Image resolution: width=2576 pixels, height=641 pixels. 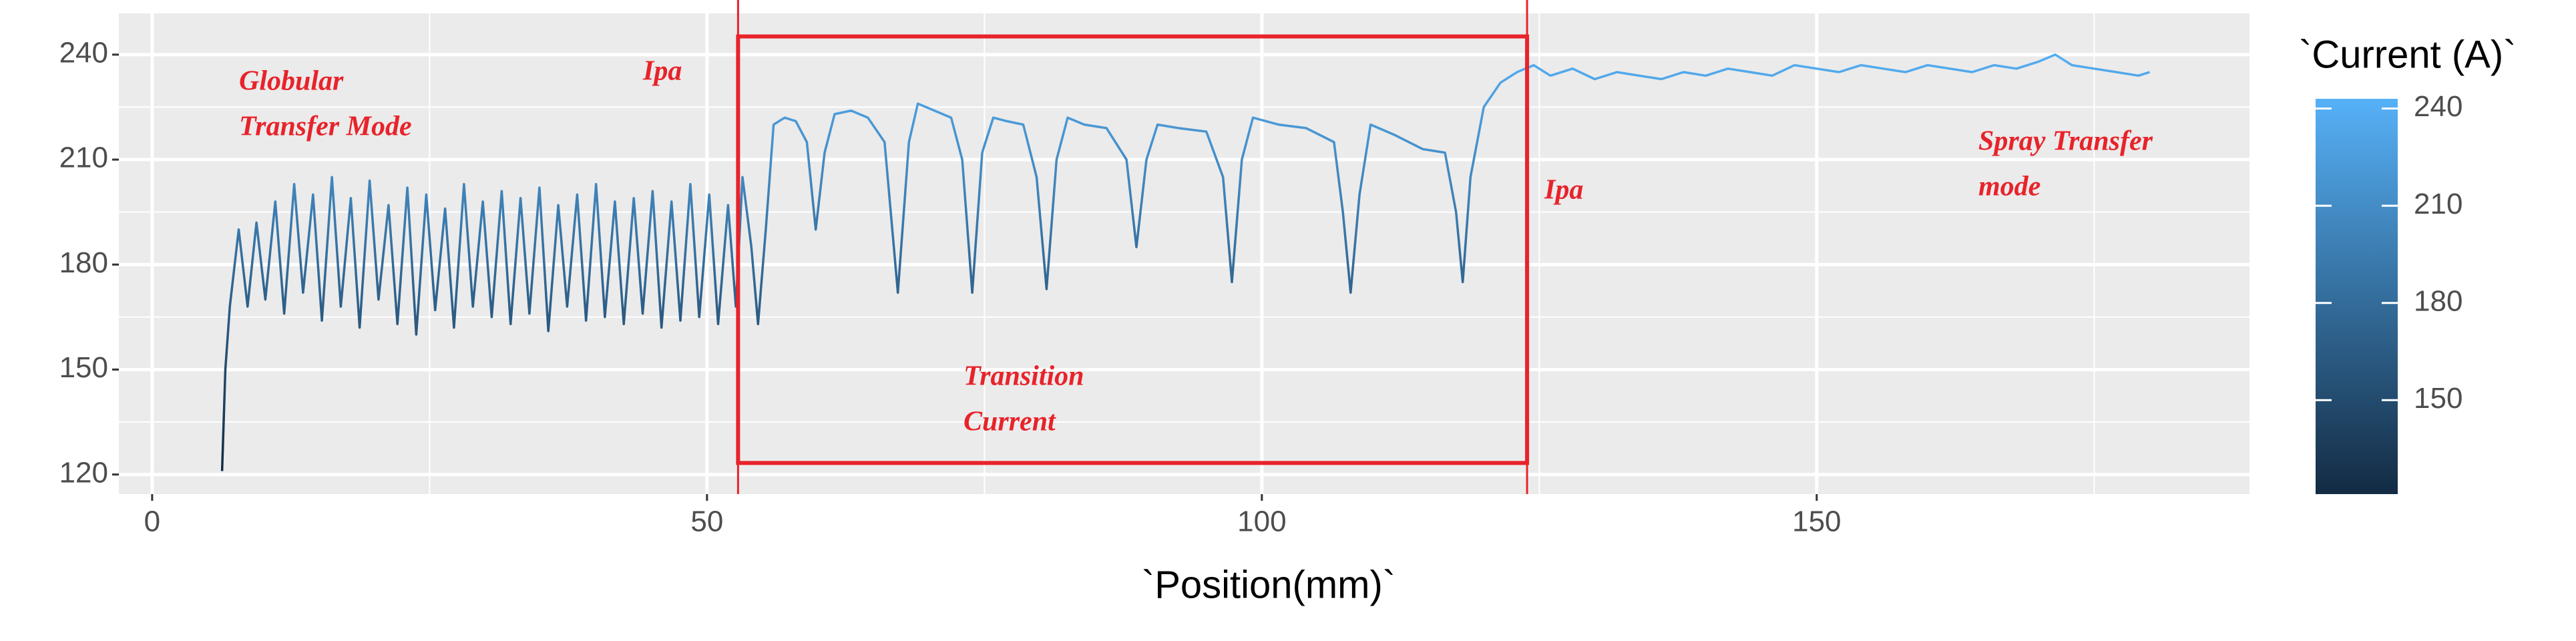 I want to click on y-tick-label: 120, so click(x=83, y=473).